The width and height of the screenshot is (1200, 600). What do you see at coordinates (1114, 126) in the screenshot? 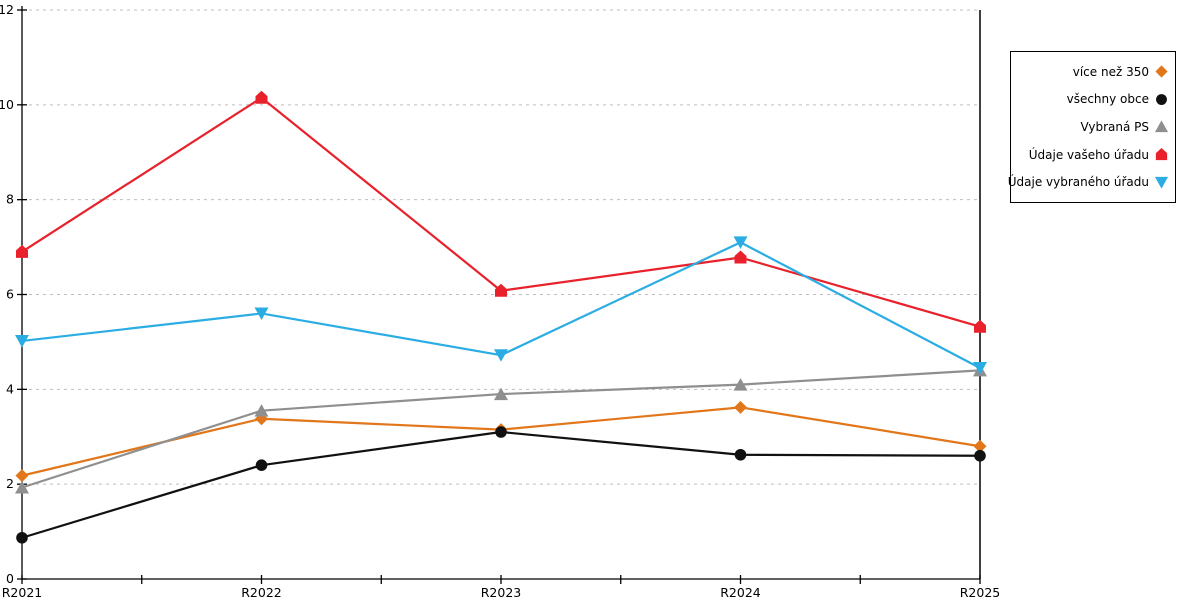
I see `legend-label: Vybraná PS` at bounding box center [1114, 126].